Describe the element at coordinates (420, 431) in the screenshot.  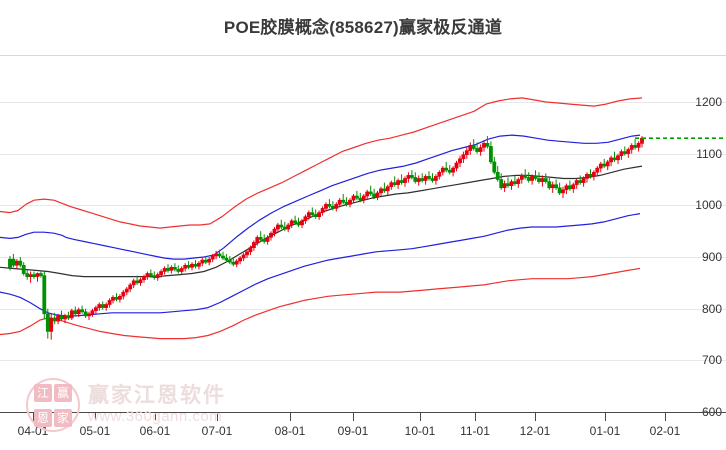
I see `x-tick-label-10-01: 10-01` at that location.